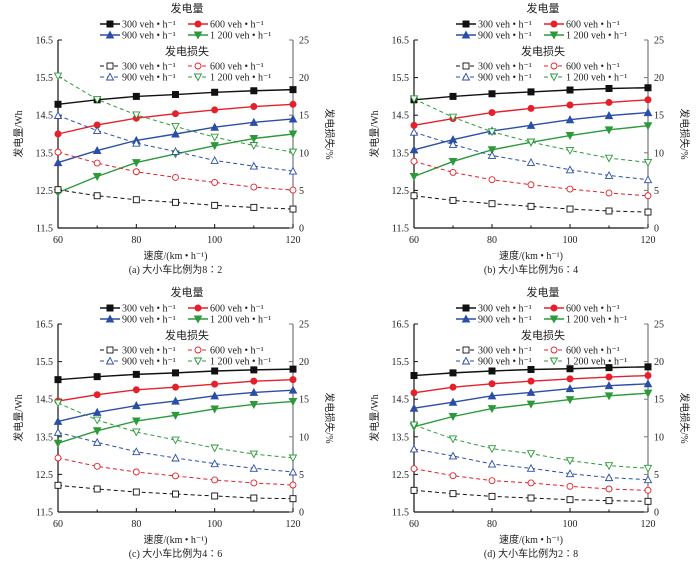 This screenshot has width=700, height=564. Describe the element at coordinates (176, 553) in the screenshot. I see `panel-caption: (c) 大小车比例为4∶6` at that location.